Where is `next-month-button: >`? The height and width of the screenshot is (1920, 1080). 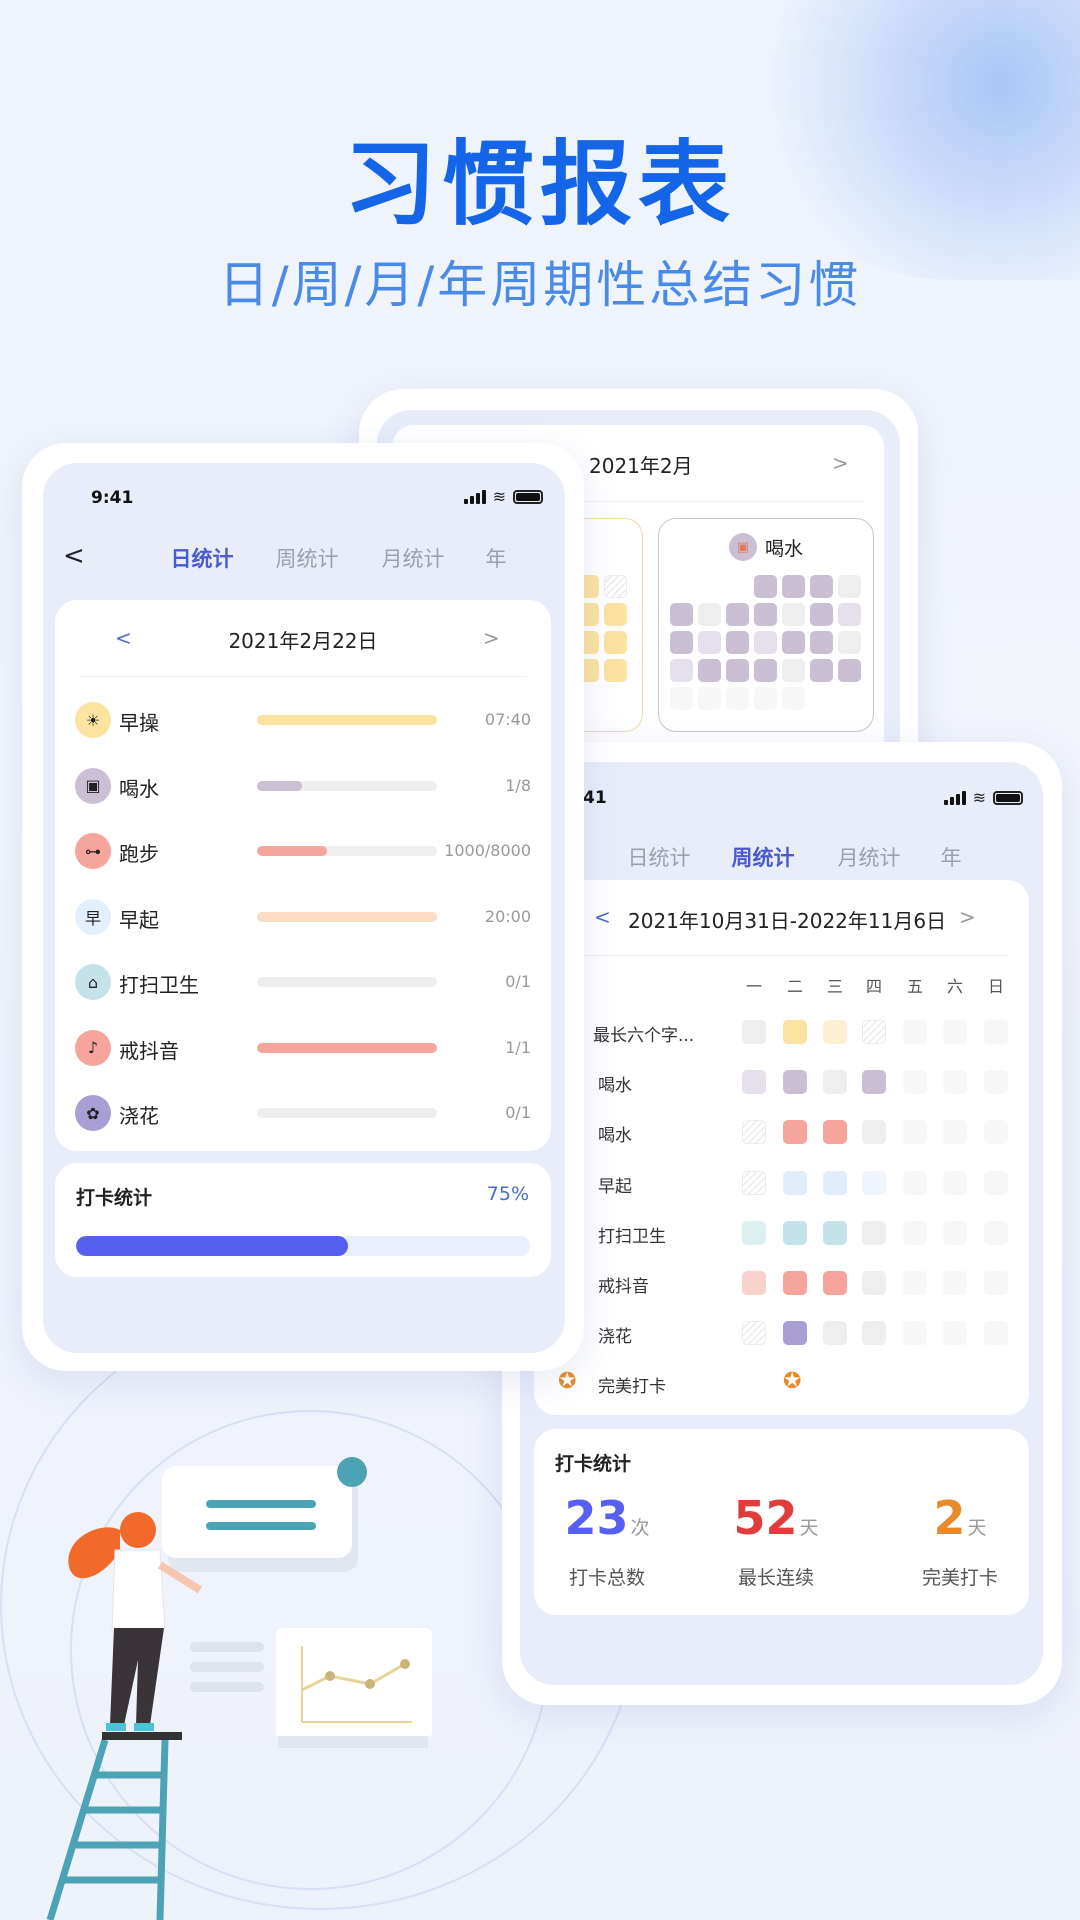
next-month-button: > is located at coordinates (840, 463).